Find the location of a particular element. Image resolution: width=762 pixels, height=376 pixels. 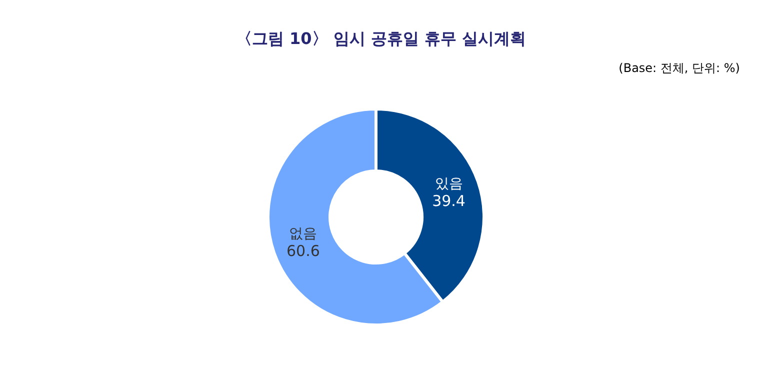

text: (Base: 전체, 단위: %) is located at coordinates (679, 68).